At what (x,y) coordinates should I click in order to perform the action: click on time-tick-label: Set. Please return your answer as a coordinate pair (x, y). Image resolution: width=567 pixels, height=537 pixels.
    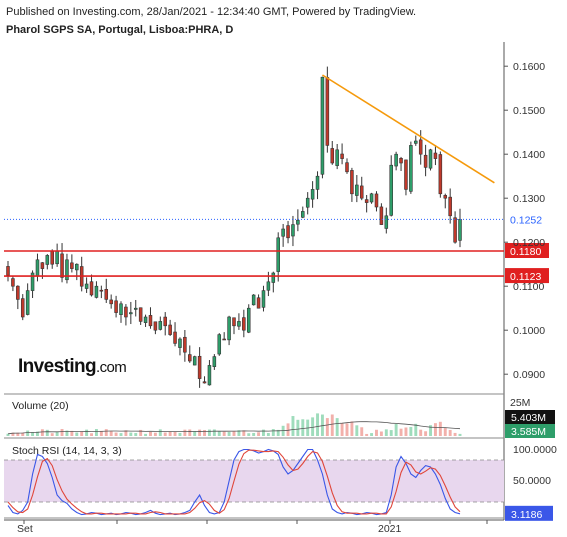
    Looking at the image, I should click on (25, 529).